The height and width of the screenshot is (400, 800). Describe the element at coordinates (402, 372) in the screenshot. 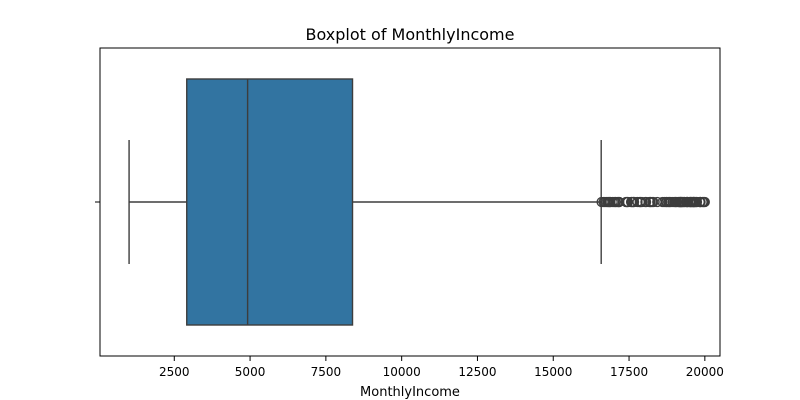

I see `x-tick-label: 10000` at that location.